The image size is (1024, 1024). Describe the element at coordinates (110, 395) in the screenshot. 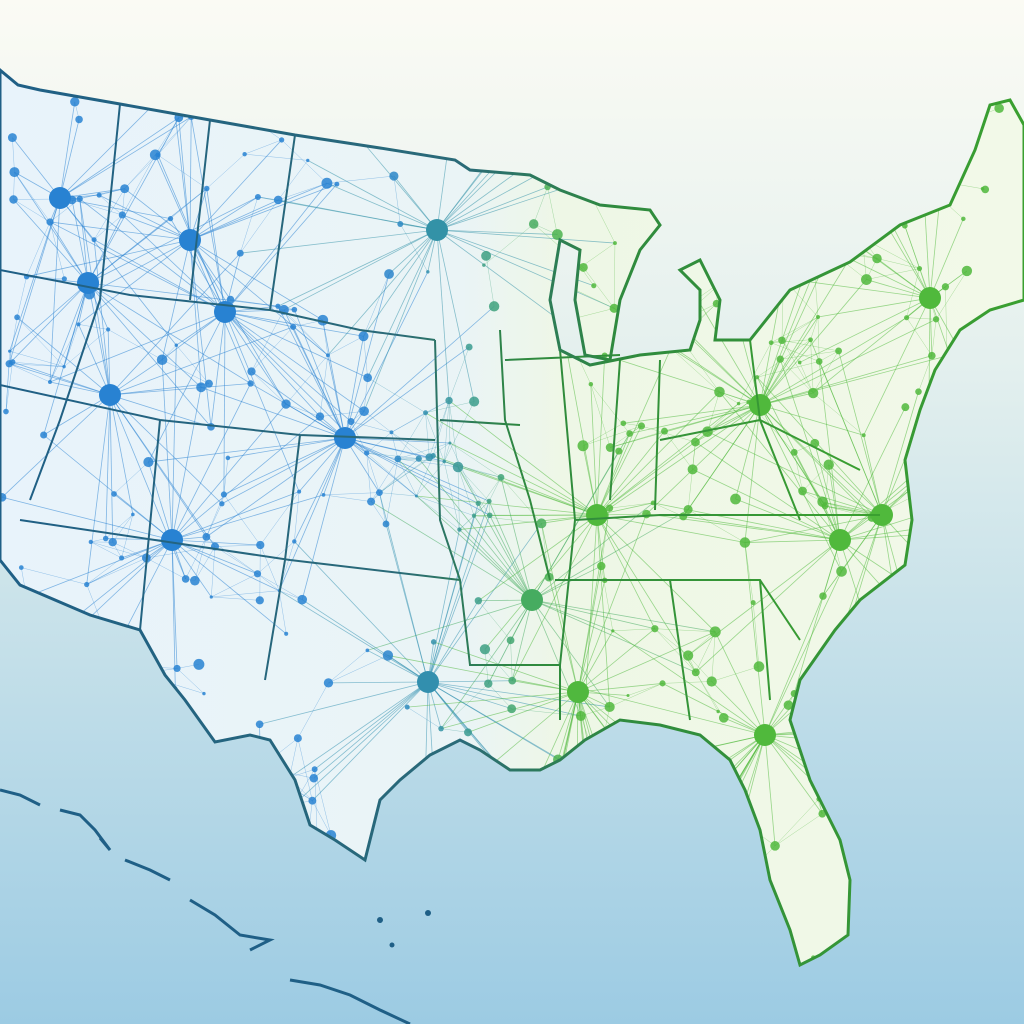

I see `network-hub` at that location.